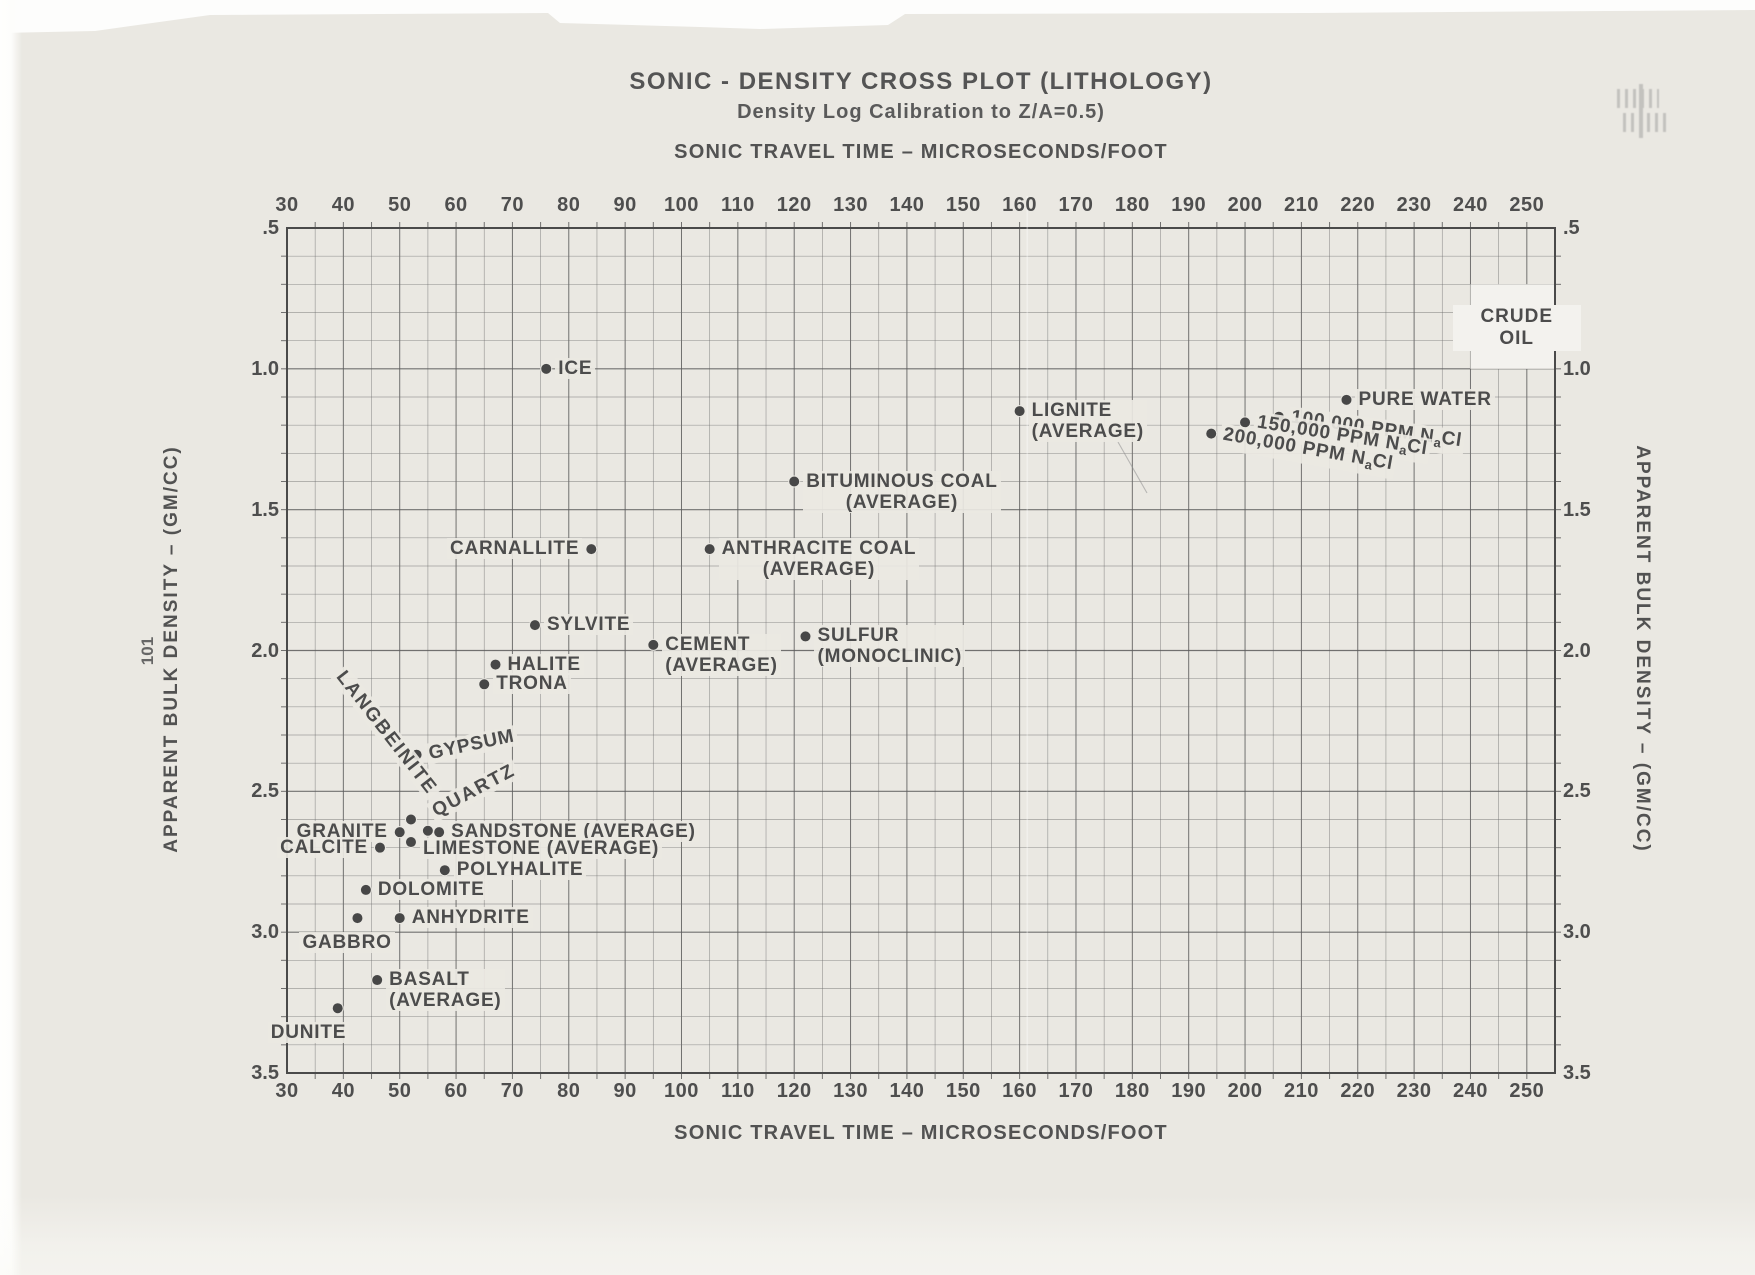 This screenshot has width=1755, height=1275. What do you see at coordinates (1020, 205) in the screenshot?
I see `x-tick-label-top-160: 160` at bounding box center [1020, 205].